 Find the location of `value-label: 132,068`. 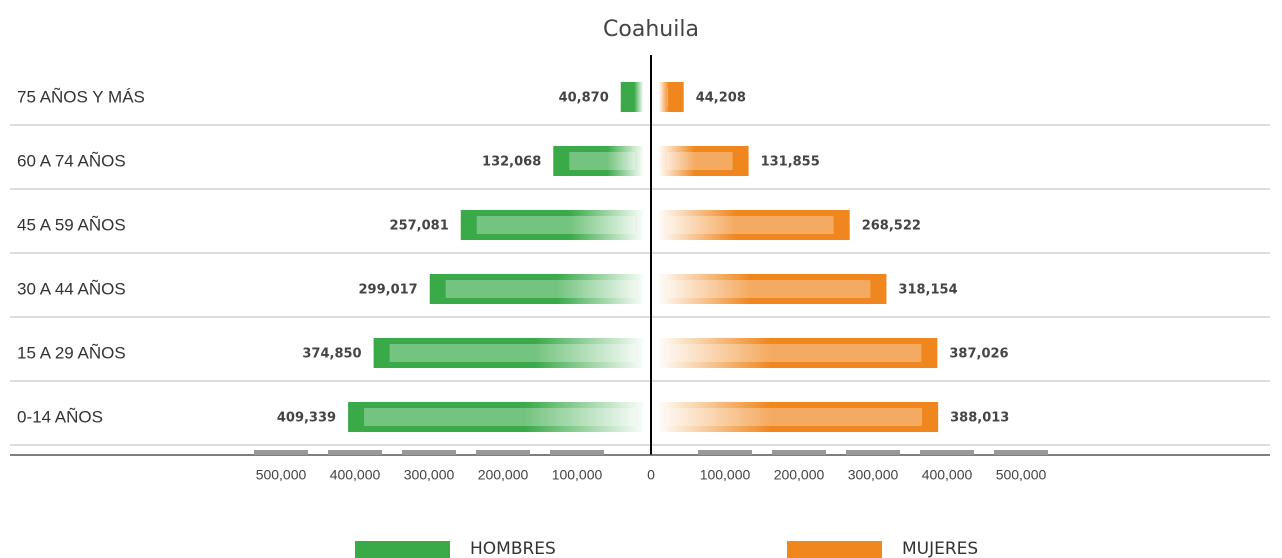

value-label: 132,068 is located at coordinates (511, 162).